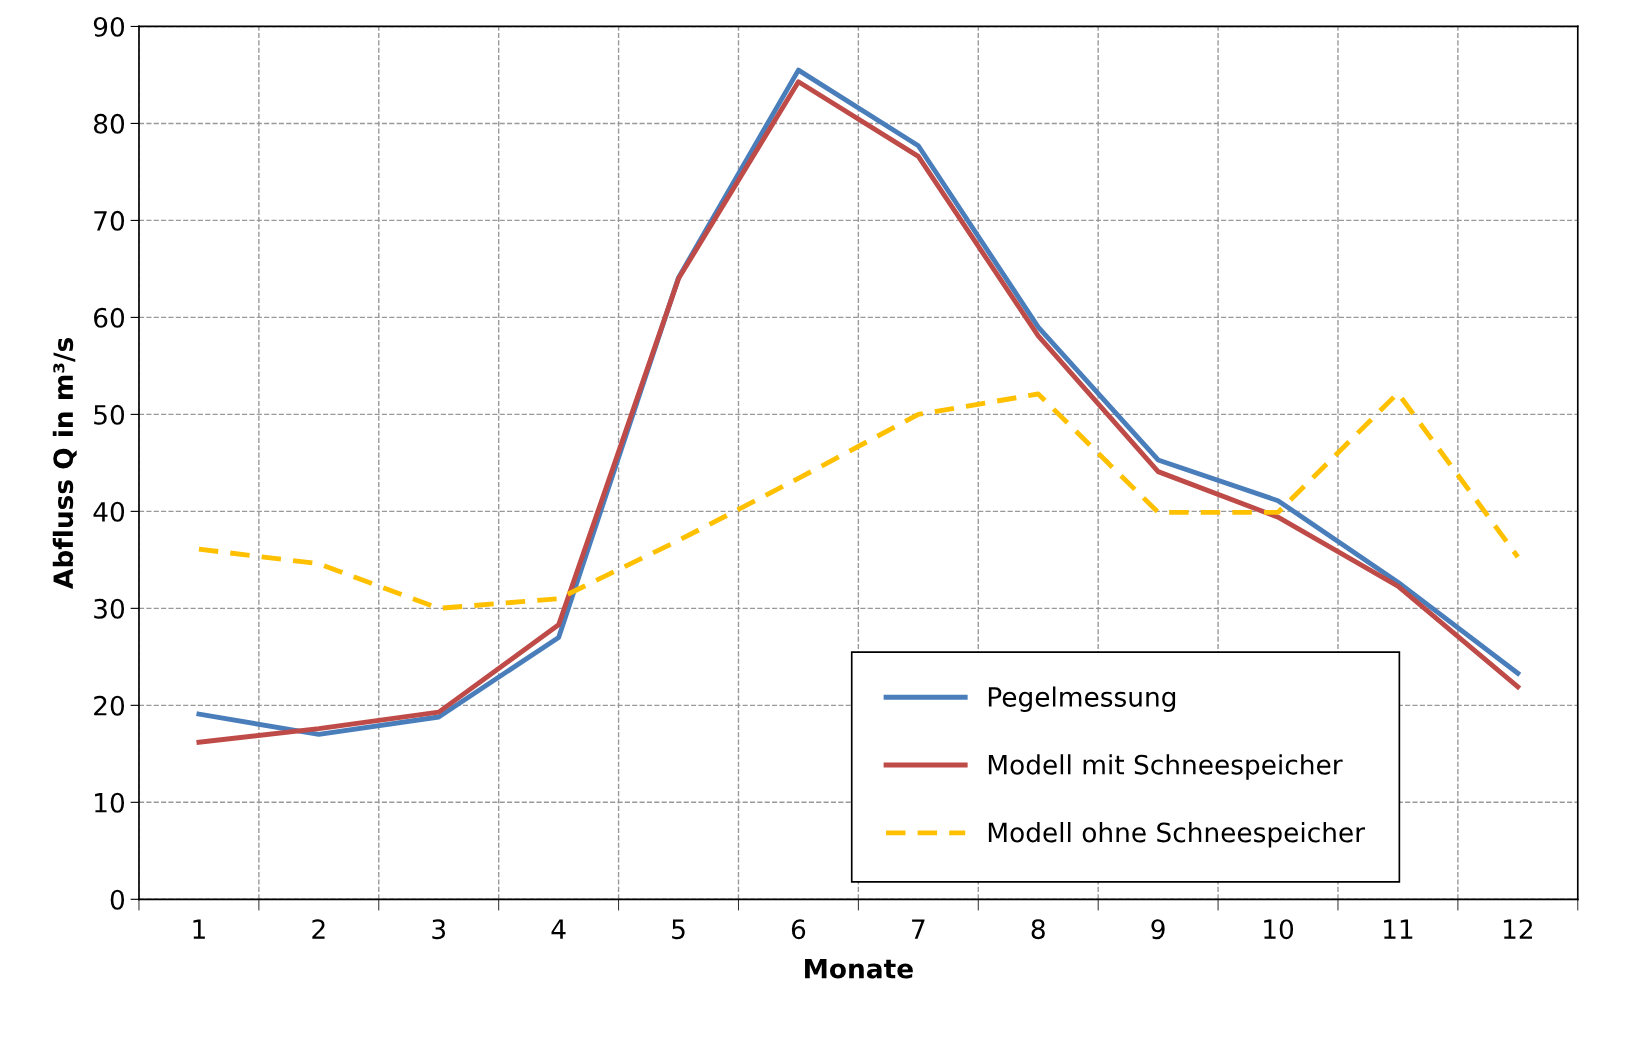  What do you see at coordinates (918, 929) in the screenshot?
I see `x-tick-label: 7` at bounding box center [918, 929].